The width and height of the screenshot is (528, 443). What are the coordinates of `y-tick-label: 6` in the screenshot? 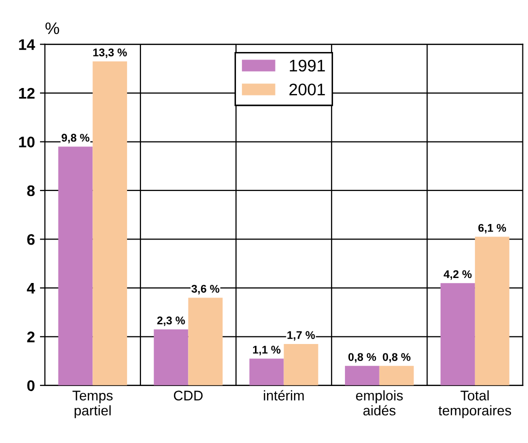 It's located at (31, 239).